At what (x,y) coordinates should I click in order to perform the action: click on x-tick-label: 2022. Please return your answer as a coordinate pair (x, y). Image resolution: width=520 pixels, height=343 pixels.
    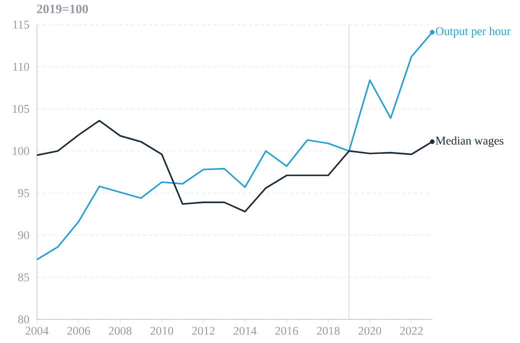
    Looking at the image, I should click on (411, 330).